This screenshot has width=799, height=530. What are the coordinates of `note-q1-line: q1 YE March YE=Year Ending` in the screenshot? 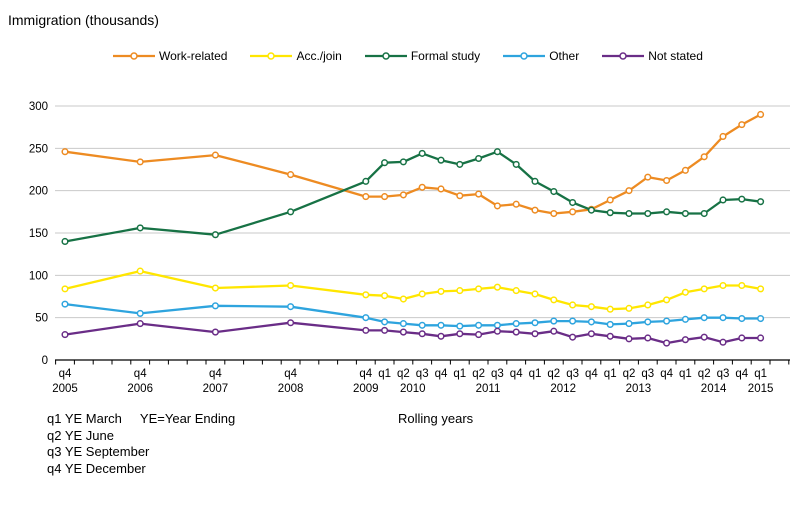 It's located at (141, 419).